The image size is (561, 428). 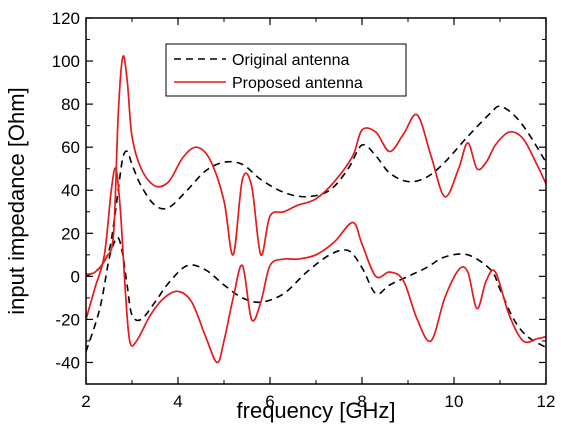 What do you see at coordinates (70, 104) in the screenshot?
I see `y-tick-label: 80` at bounding box center [70, 104].